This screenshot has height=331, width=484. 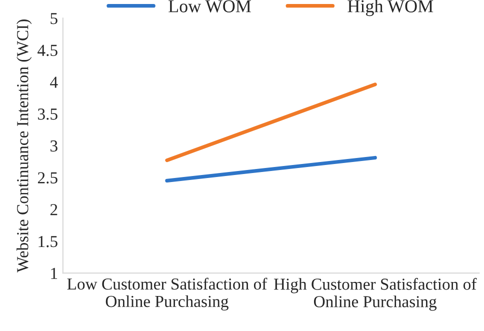 What do you see at coordinates (54, 273) in the screenshot?
I see `y-tick-label: 1` at bounding box center [54, 273].